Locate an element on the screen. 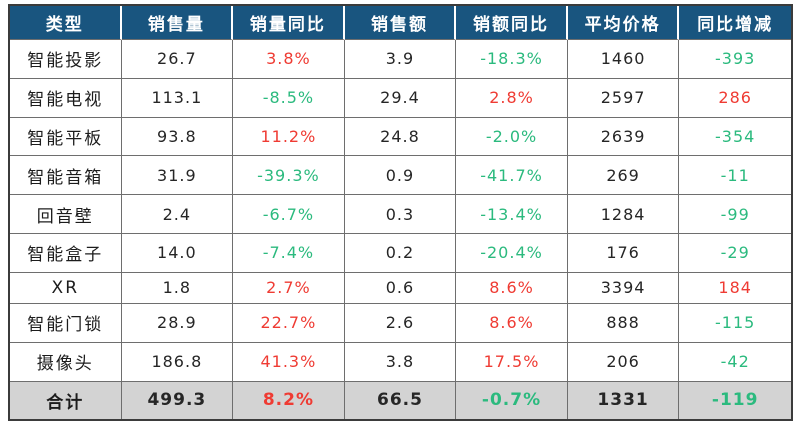 The width and height of the screenshot is (800, 426). cell-yoy-change: 184 is located at coordinates (735, 289).